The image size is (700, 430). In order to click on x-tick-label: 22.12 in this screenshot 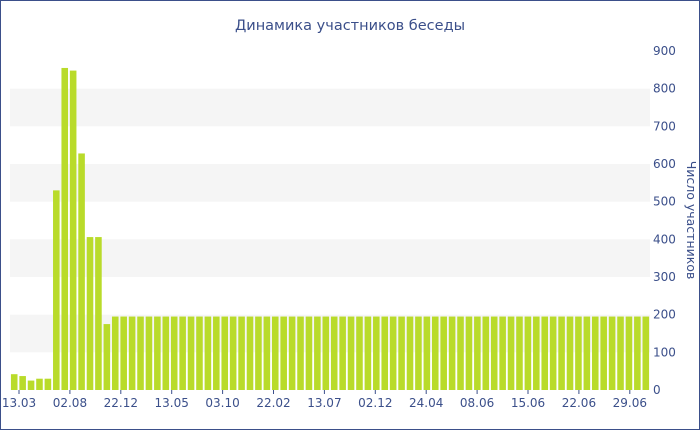, I will do `click(121, 403)`.